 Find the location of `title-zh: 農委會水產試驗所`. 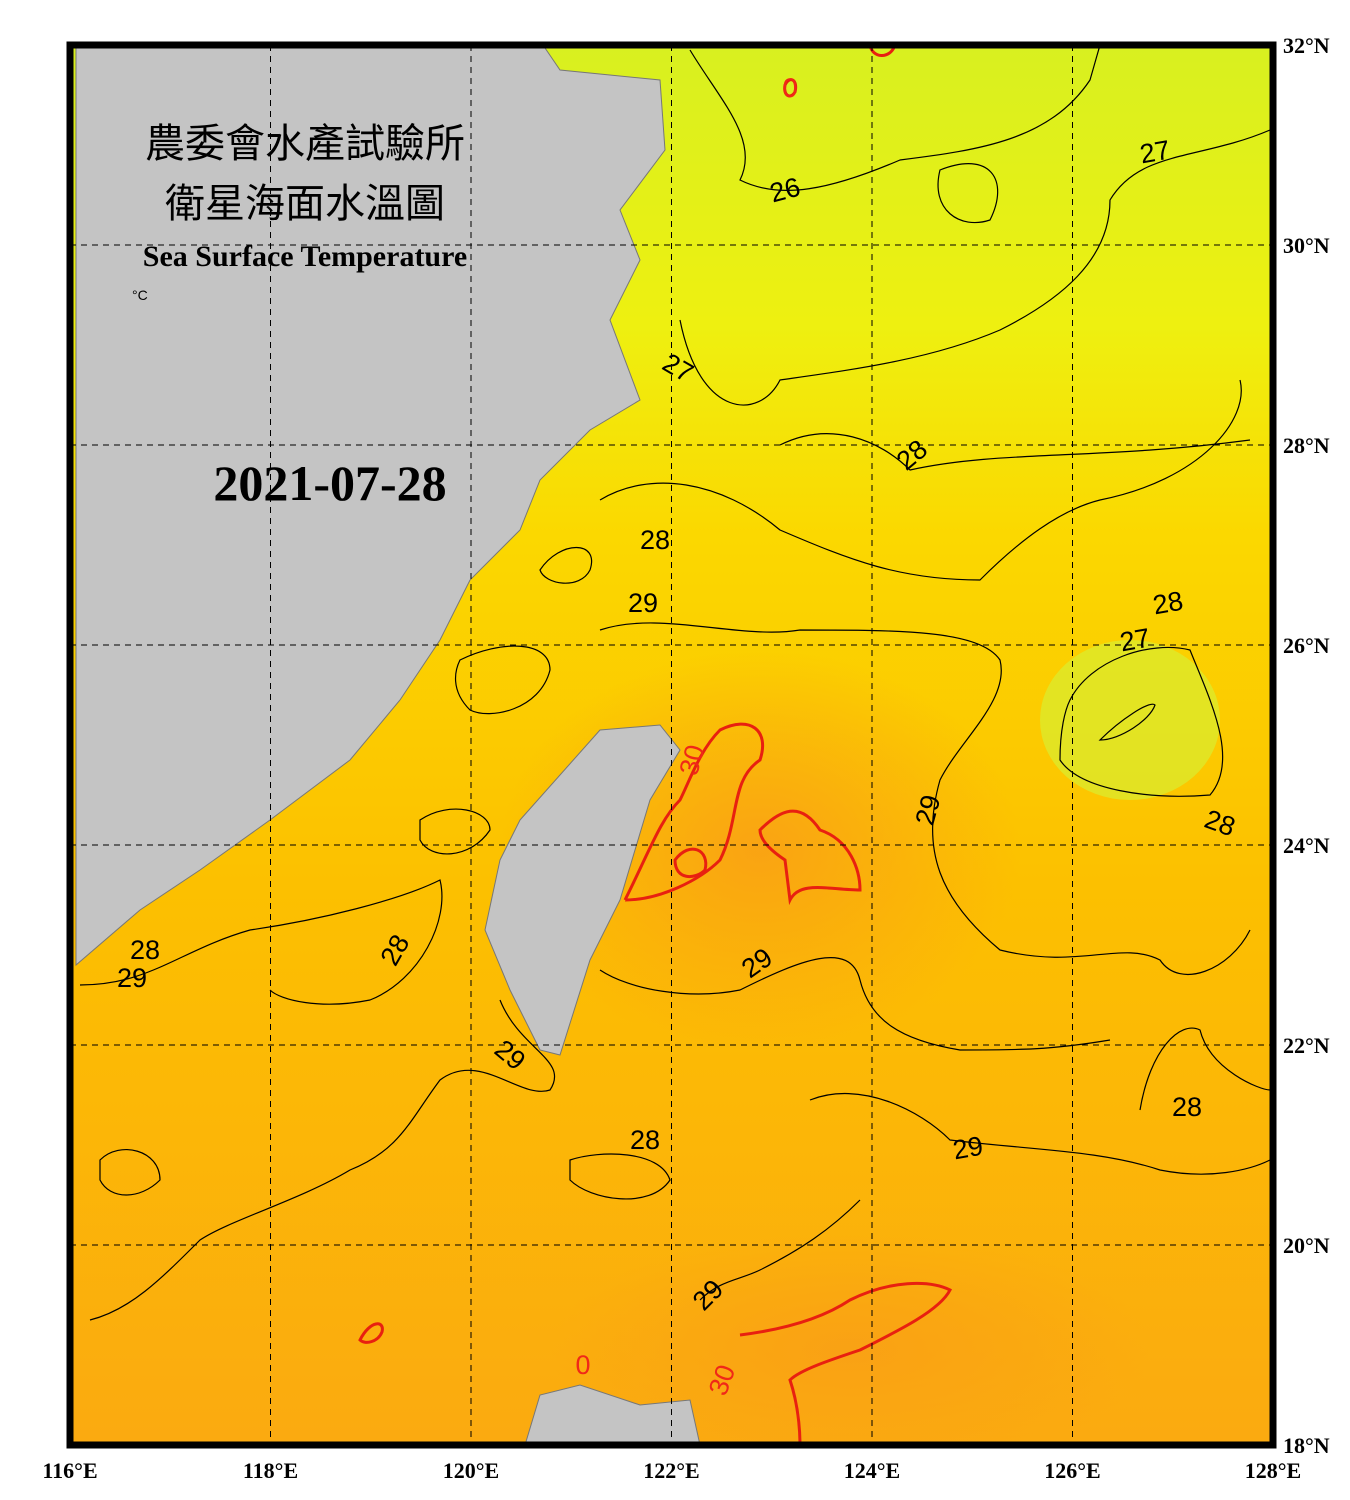

title-zh: 農委會水產試驗所 is located at coordinates (305, 143).